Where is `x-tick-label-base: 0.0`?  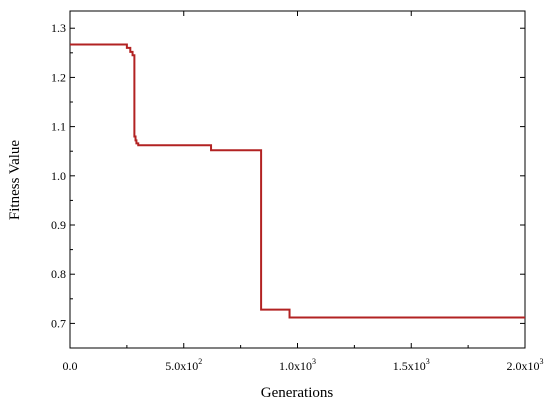 x-tick-label-base: 0.0 is located at coordinates (70, 366).